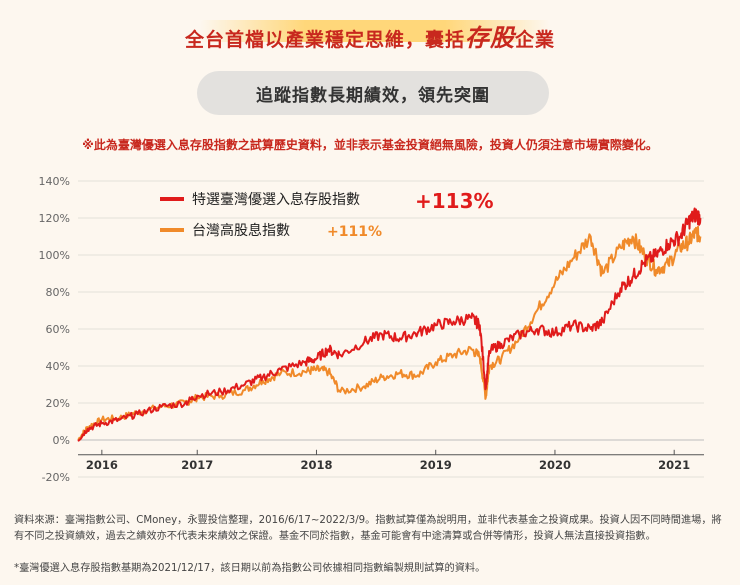 The width and height of the screenshot is (740, 585). Describe the element at coordinates (58, 292) in the screenshot. I see `y-tick-label: 80%` at that location.